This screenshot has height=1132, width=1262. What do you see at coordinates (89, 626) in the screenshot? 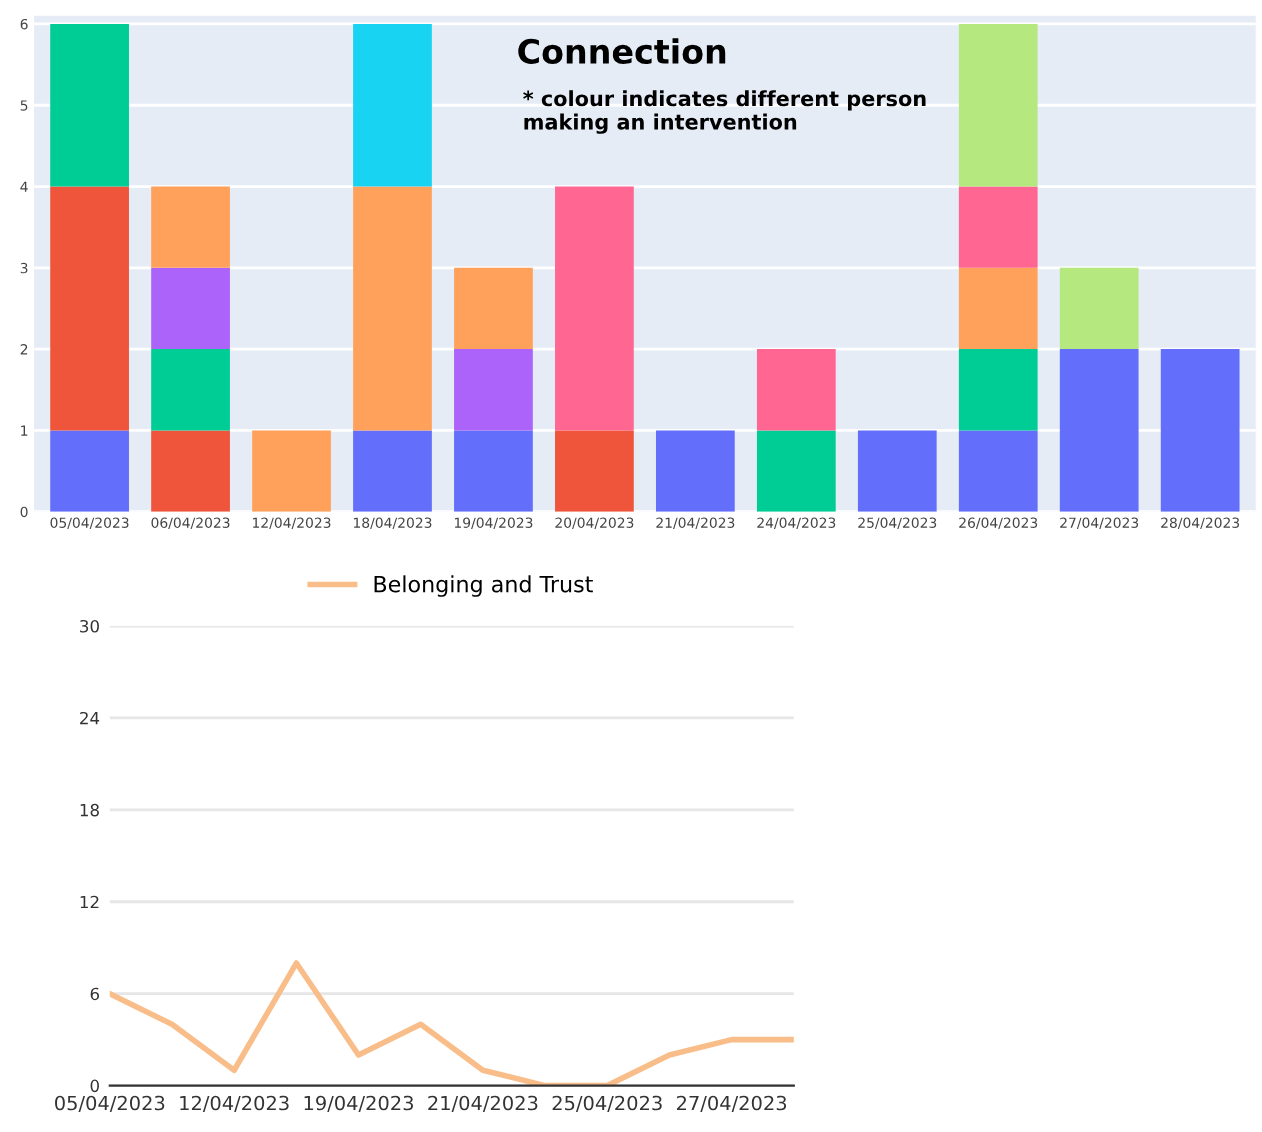
I see `y-tick-label: 30` at bounding box center [89, 626].